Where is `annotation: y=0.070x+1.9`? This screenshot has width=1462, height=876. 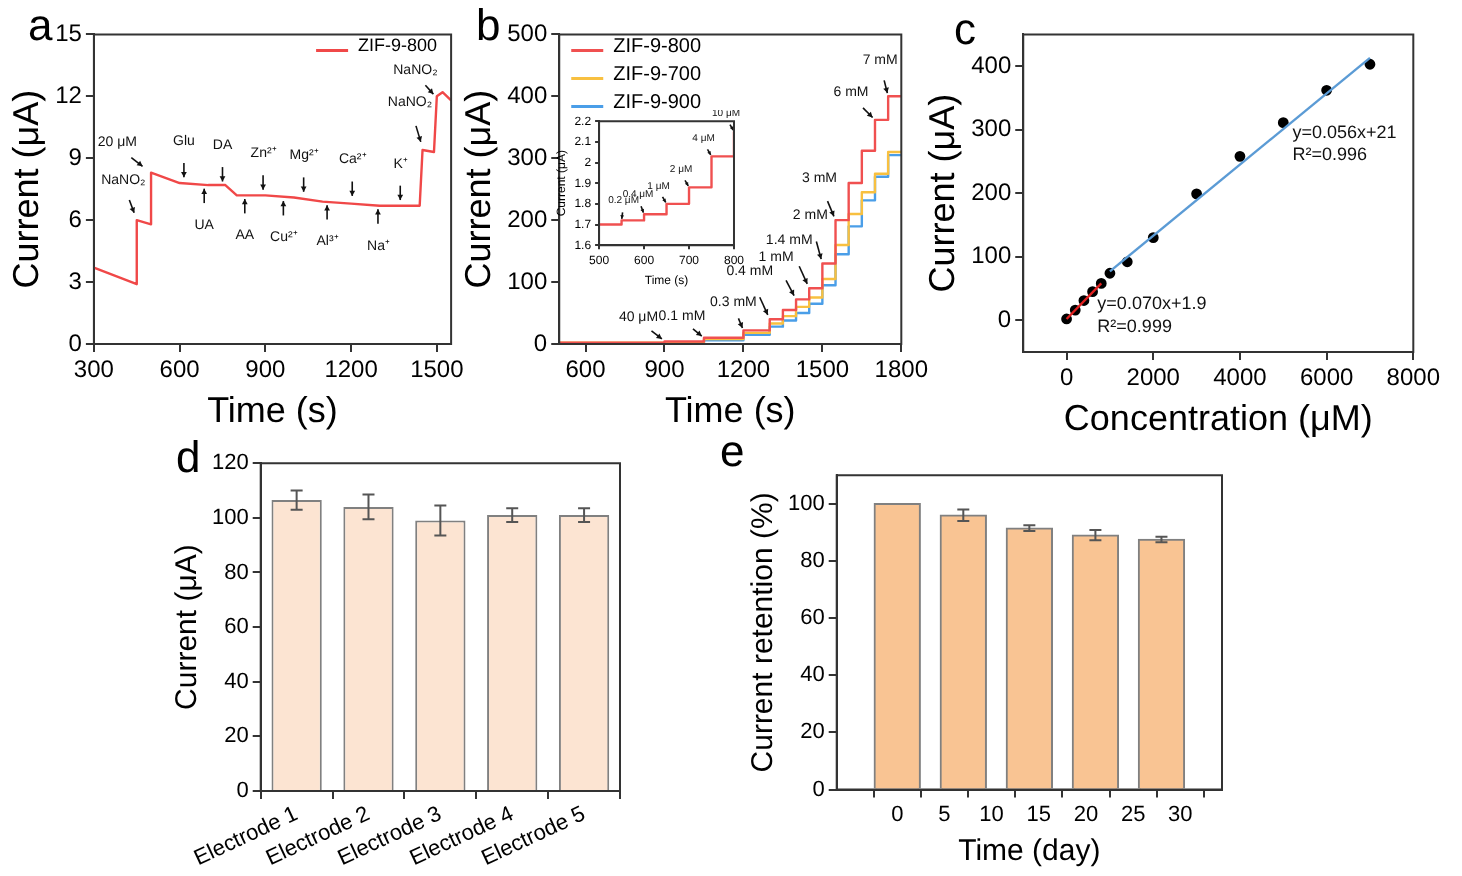
annotation: y=0.070x+1.9 is located at coordinates (1152, 303).